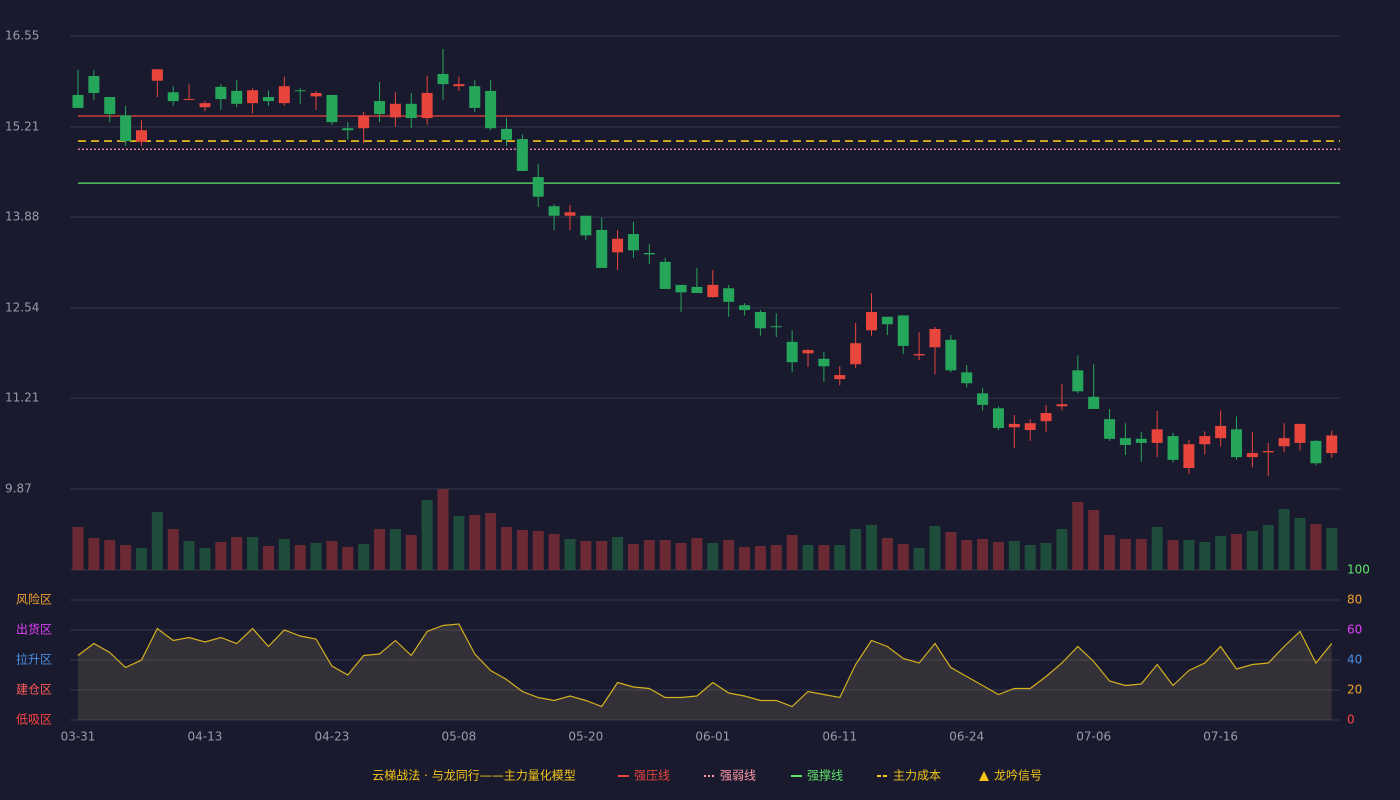 The height and width of the screenshot is (800, 1400). I want to click on y-tick-label: 15.21, so click(22, 126).